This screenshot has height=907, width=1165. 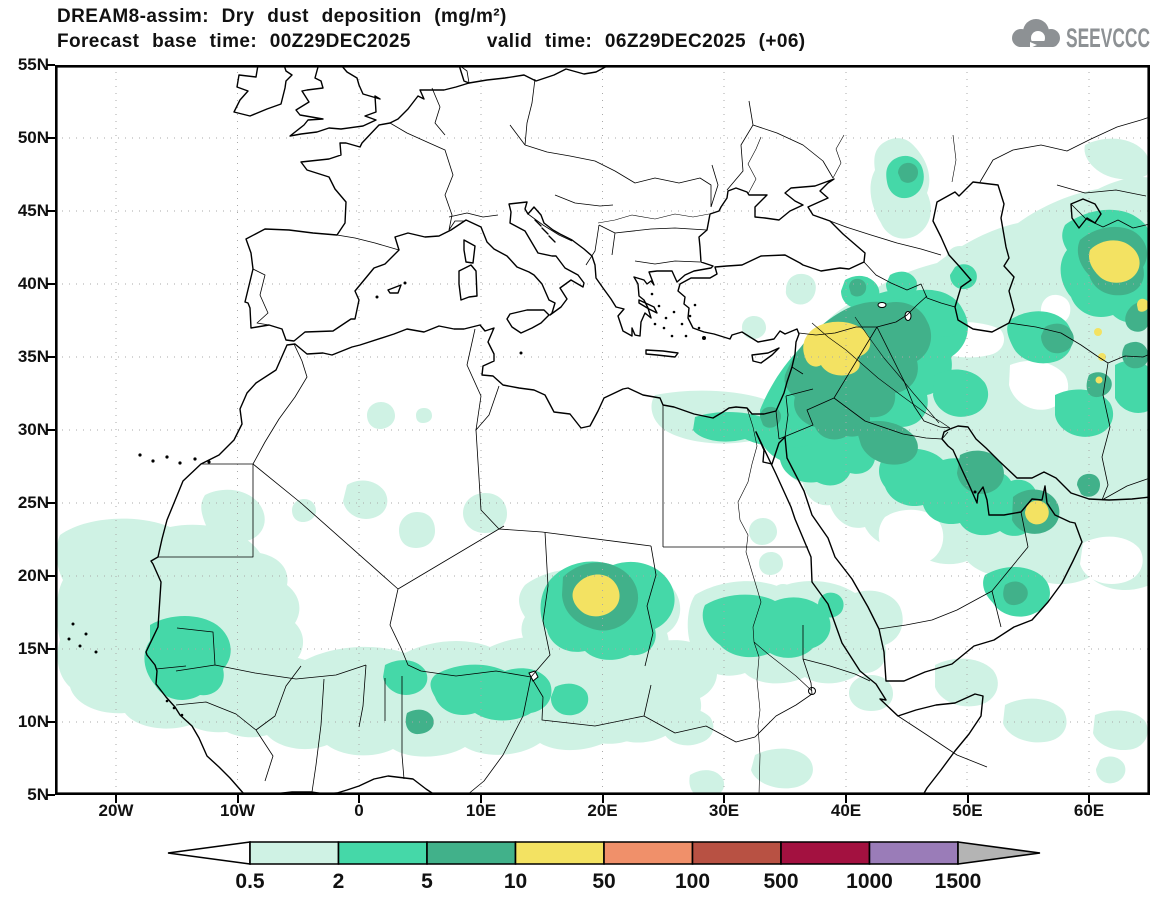 What do you see at coordinates (869, 881) in the screenshot?
I see `colorbar-level-label: 1000` at bounding box center [869, 881].